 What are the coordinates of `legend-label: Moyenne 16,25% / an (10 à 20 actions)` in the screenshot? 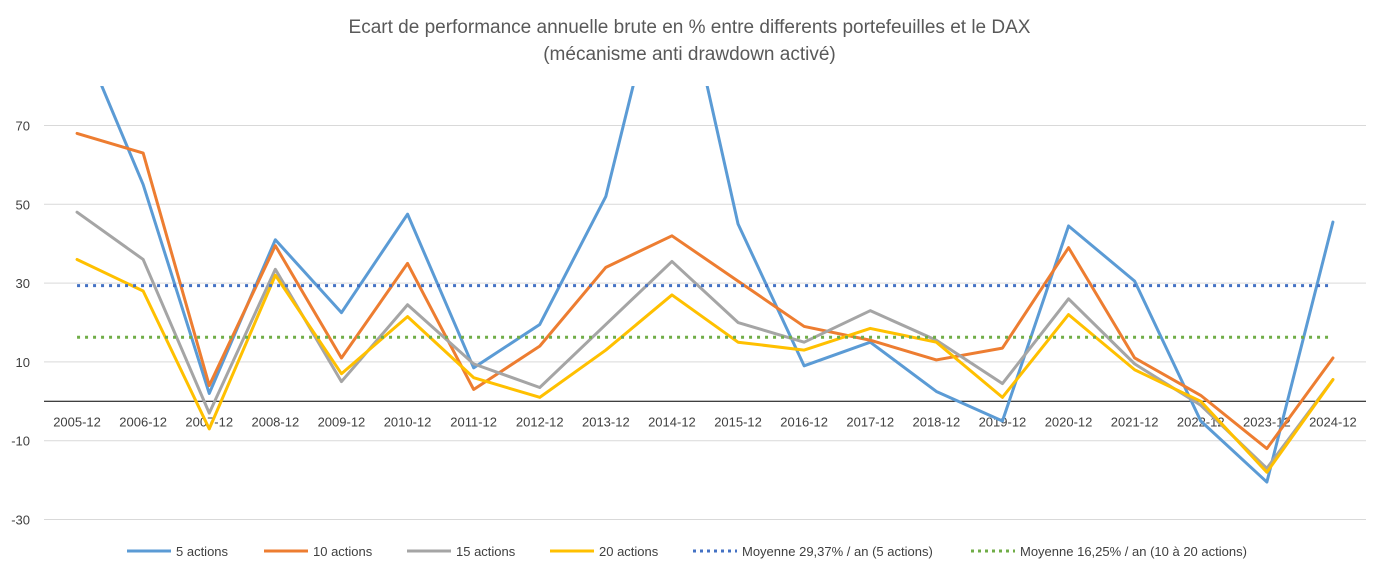 It's located at (1133, 551).